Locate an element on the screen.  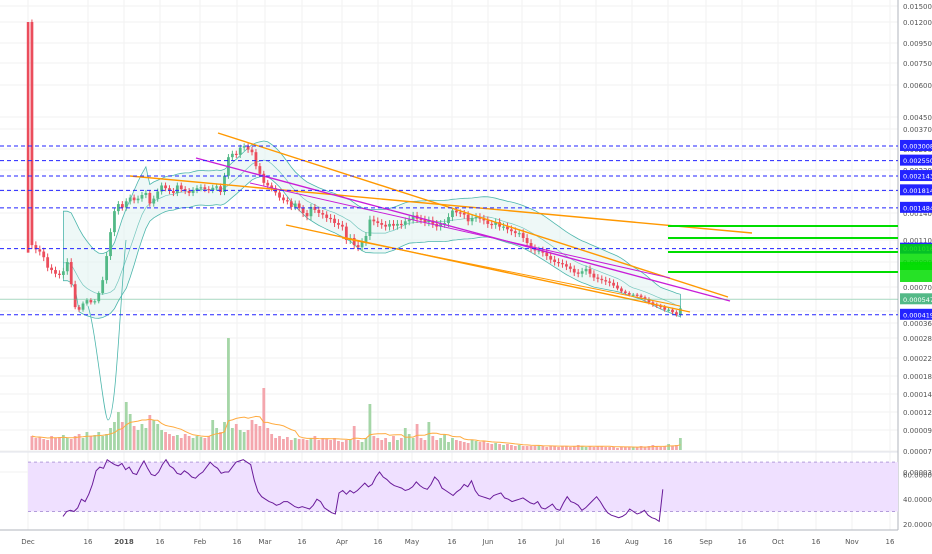
price-tick-label: 0.0002200 is located at coordinates (917, 359).